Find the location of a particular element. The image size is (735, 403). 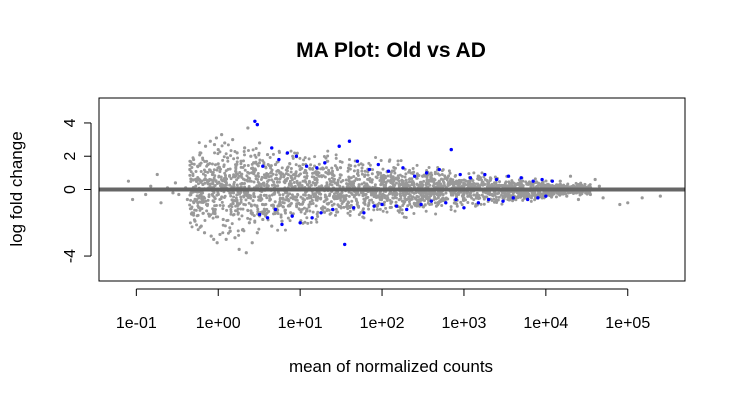

x-tick-label: 1e+01 is located at coordinates (300, 323).